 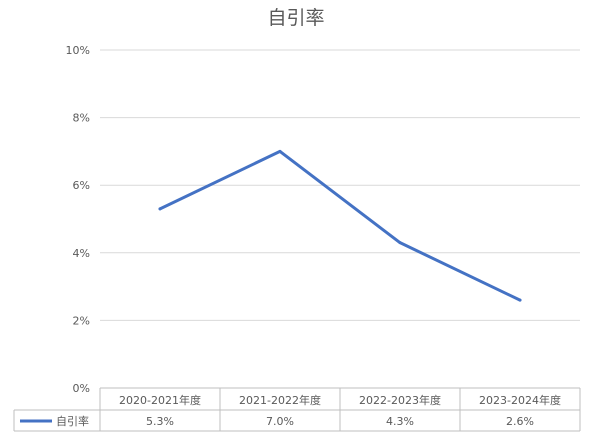 What do you see at coordinates (81, 253) in the screenshot?
I see `y-tick-label: 4%` at bounding box center [81, 253].